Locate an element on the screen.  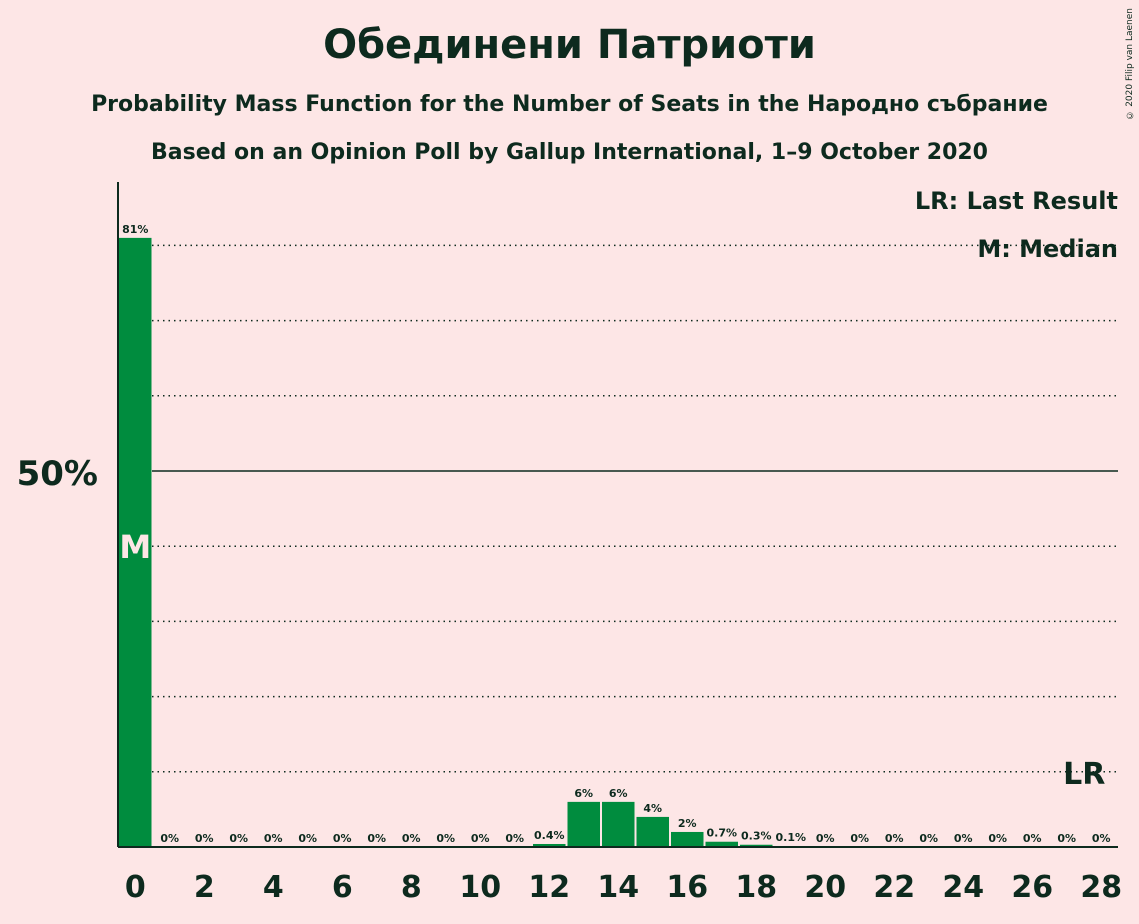
x-tick-label: 0 is located at coordinates (135, 887).